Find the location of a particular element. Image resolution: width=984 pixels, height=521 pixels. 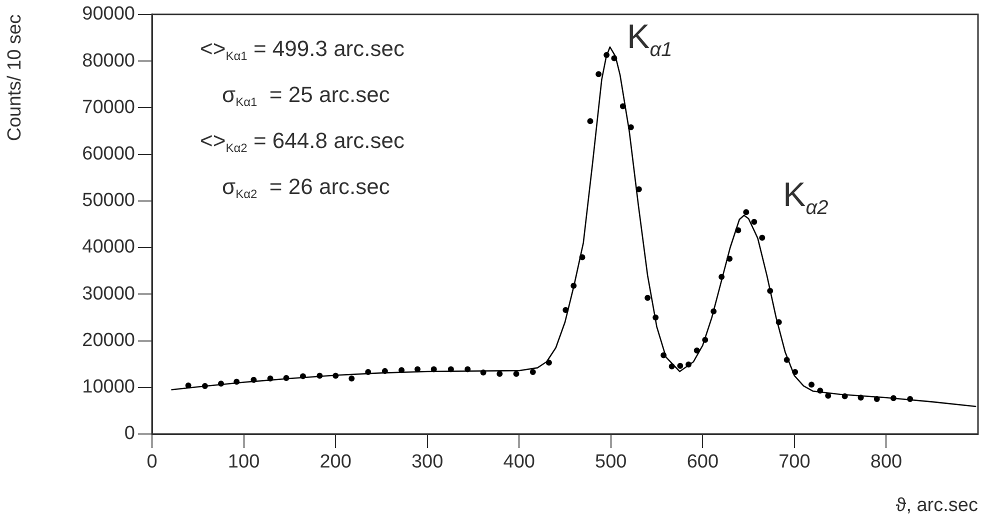

y-axis-title: Counts/ 10 sec is located at coordinates (15, 78).